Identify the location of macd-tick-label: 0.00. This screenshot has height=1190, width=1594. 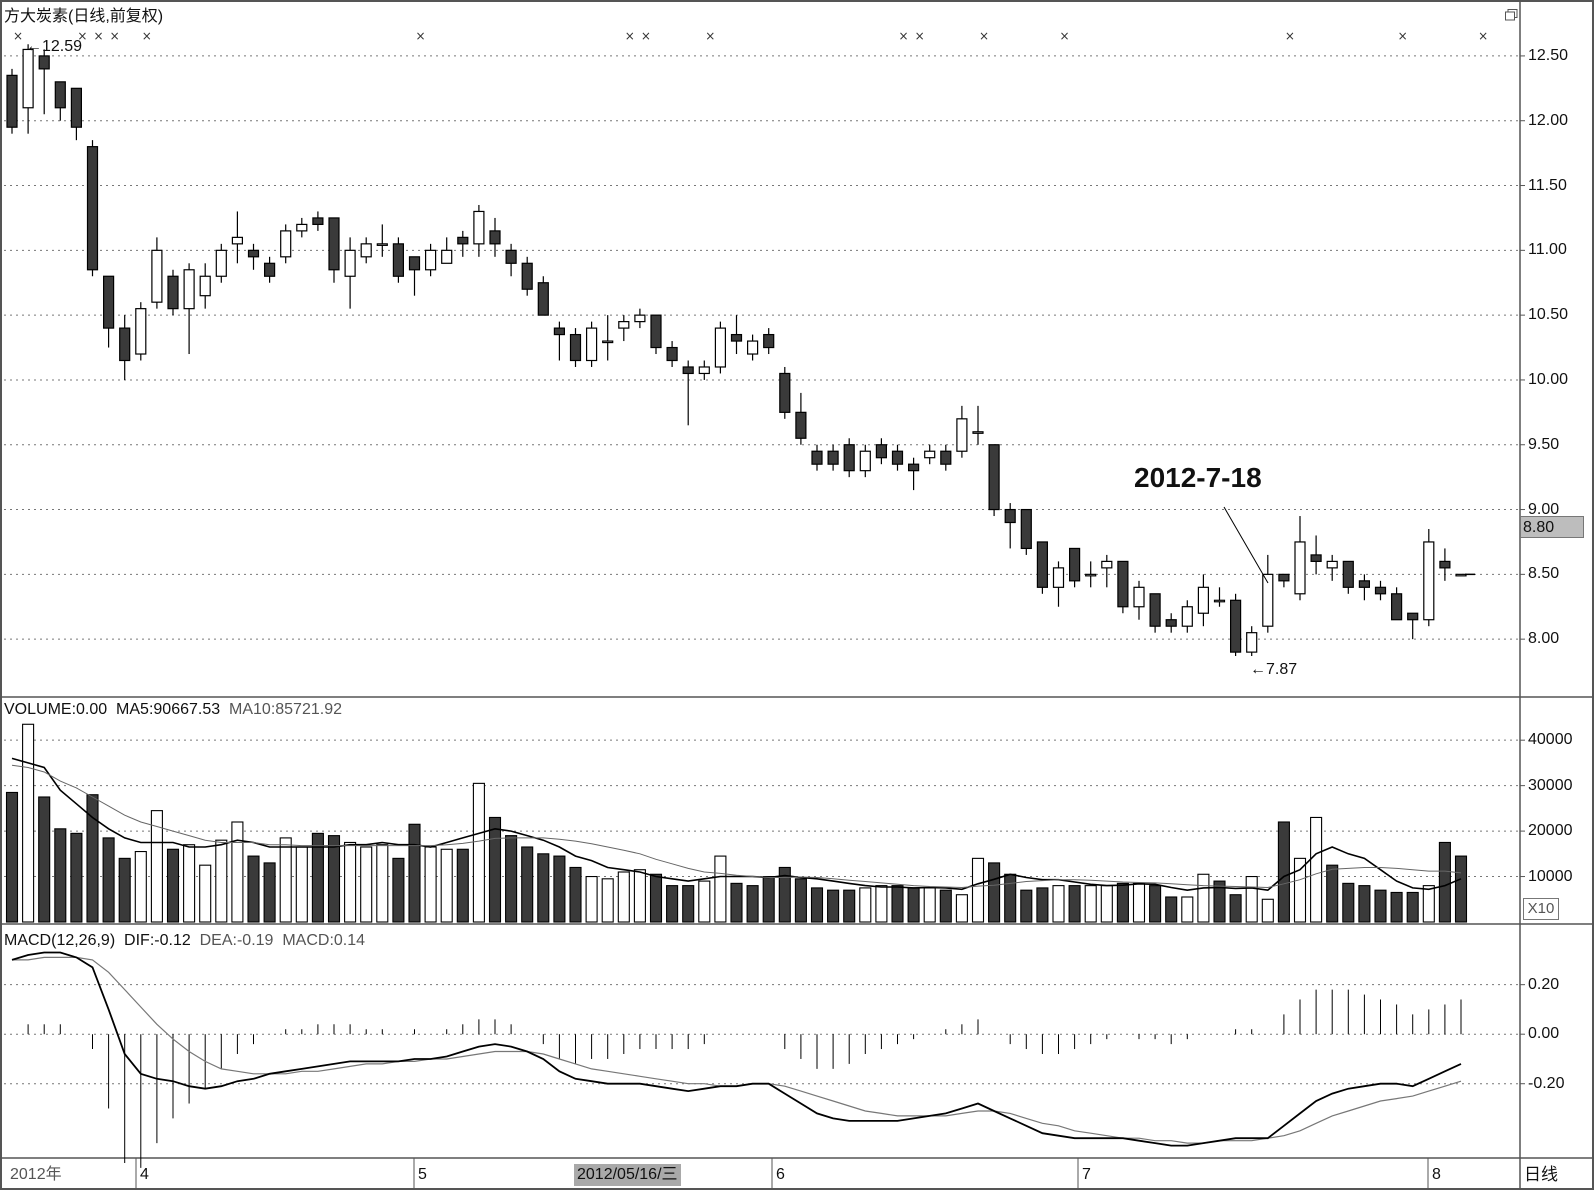
(1544, 1034).